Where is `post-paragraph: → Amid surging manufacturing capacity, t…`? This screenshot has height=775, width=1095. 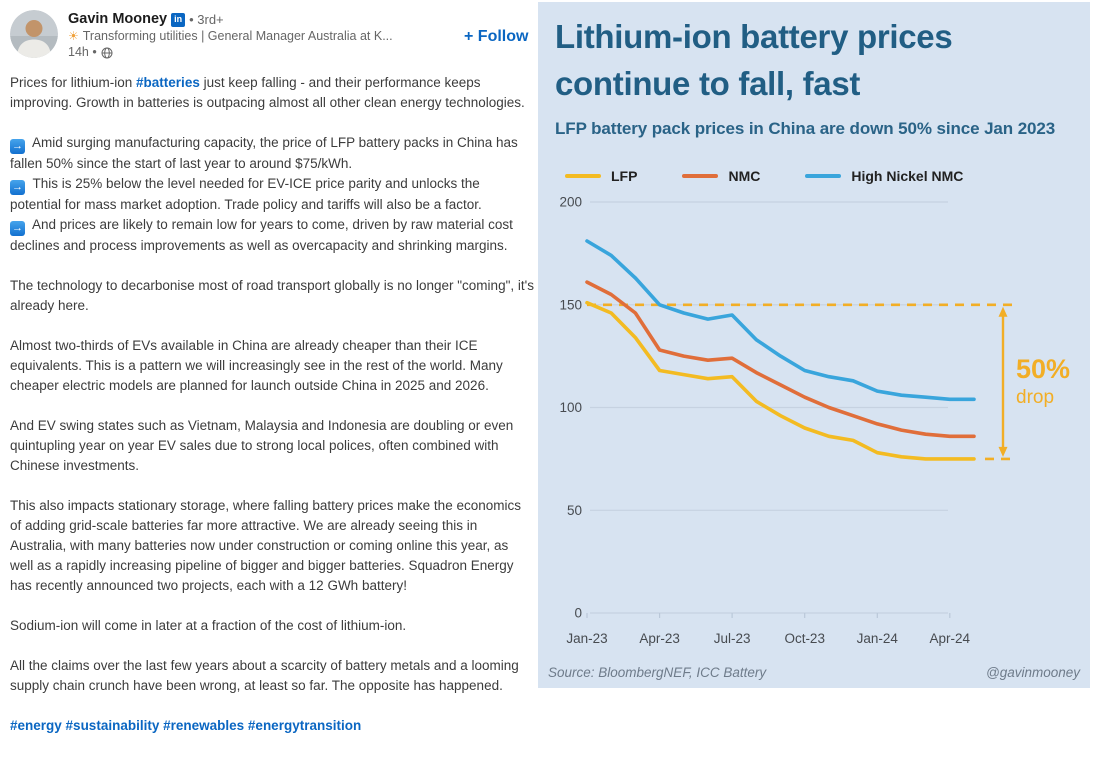
post-paragraph: → Amid surging manufacturing capacity, t… is located at coordinates (272, 153).